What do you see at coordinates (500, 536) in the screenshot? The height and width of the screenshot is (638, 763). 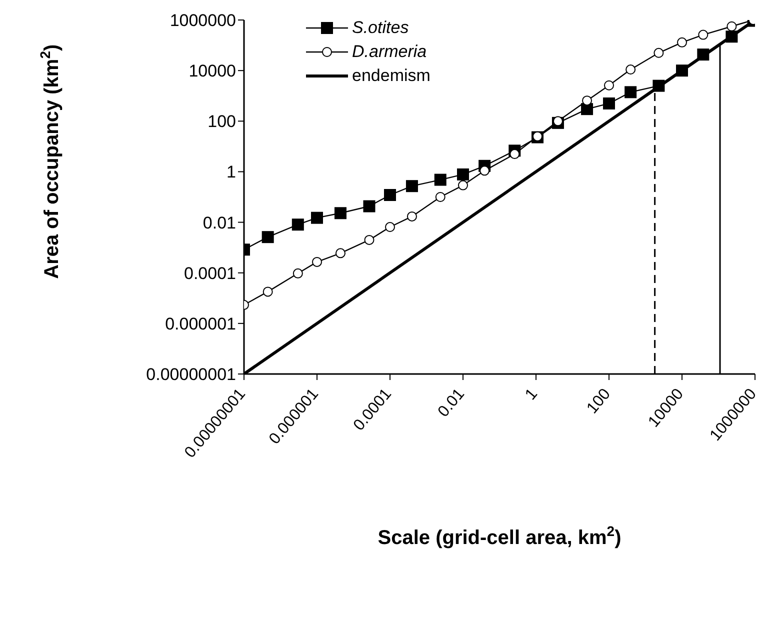 I see `x-axis-title: Scale (grid-cell area, km$^{2}$)` at bounding box center [500, 536].